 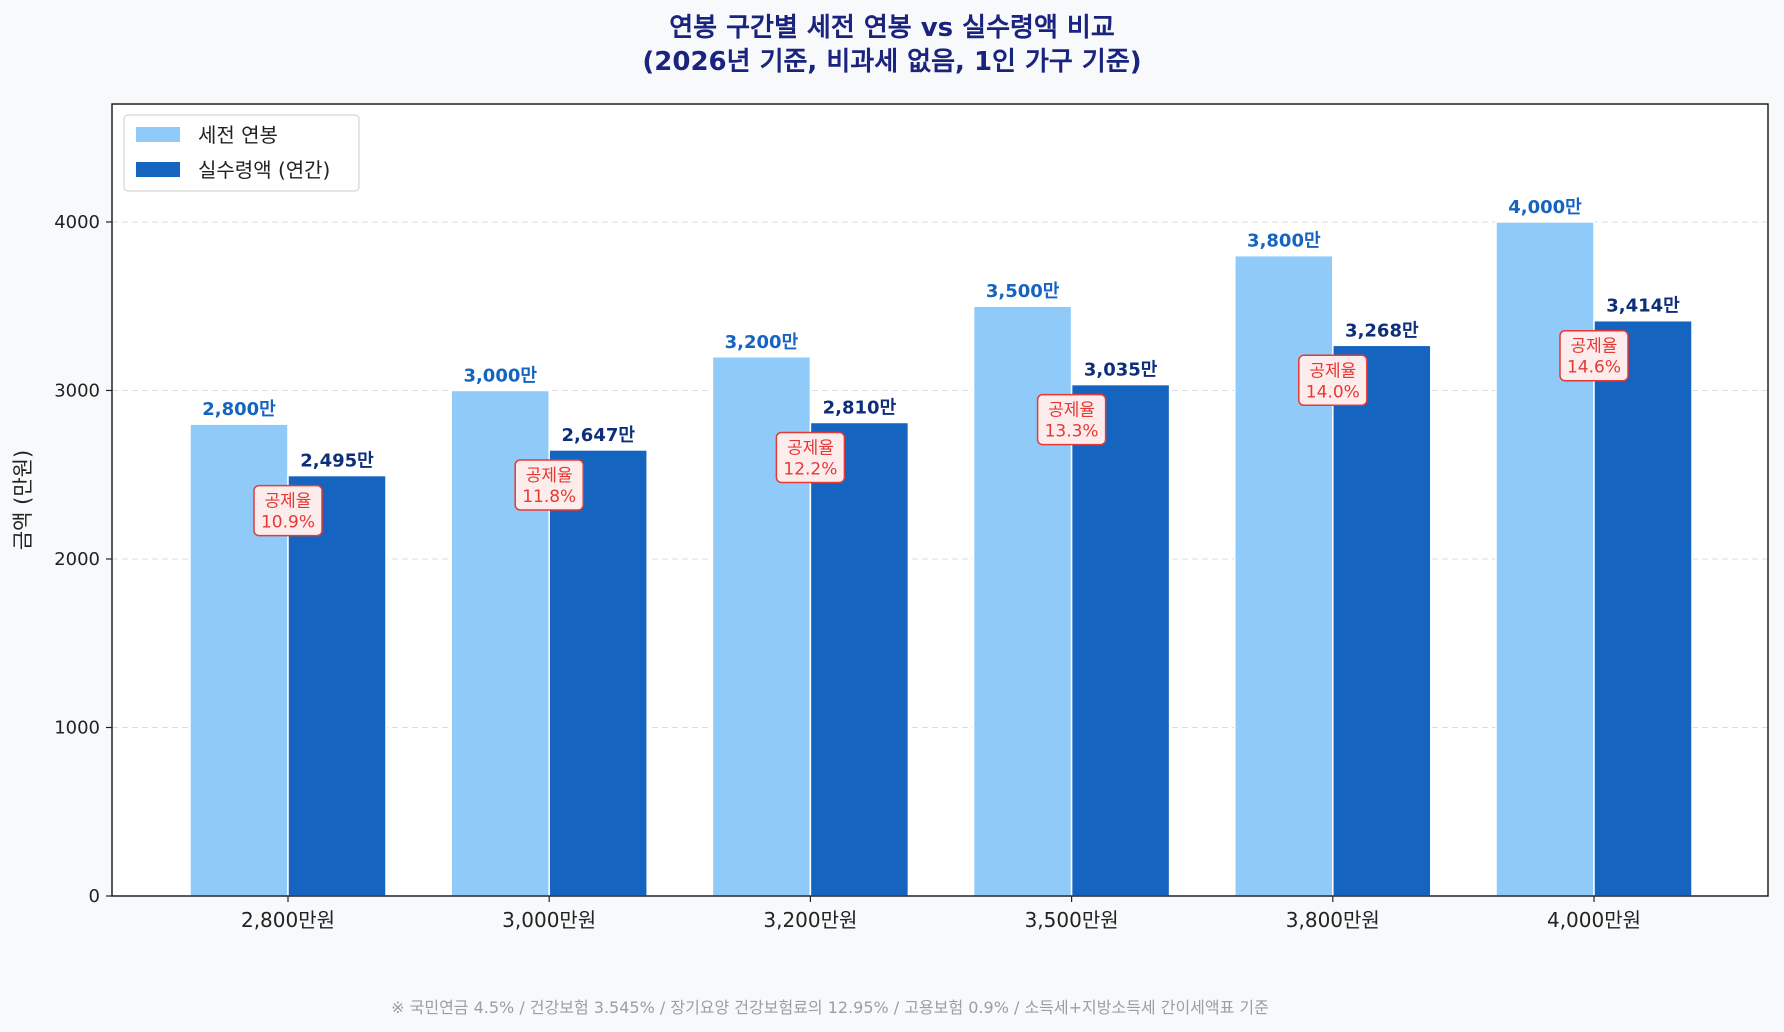 I want to click on x-tick-label: 3,500만원, so click(x=1072, y=920).